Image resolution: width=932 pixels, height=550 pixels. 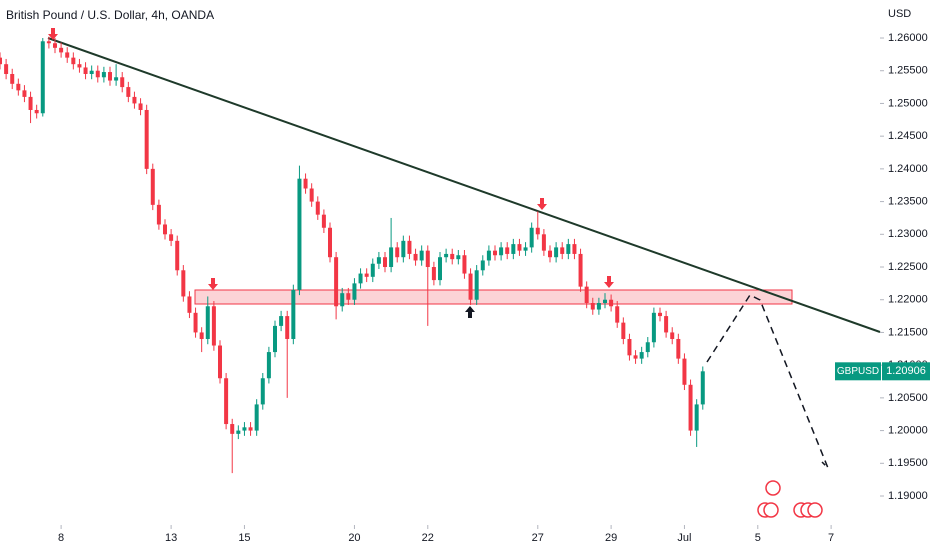 I want to click on price-tag, so click(x=858, y=371).